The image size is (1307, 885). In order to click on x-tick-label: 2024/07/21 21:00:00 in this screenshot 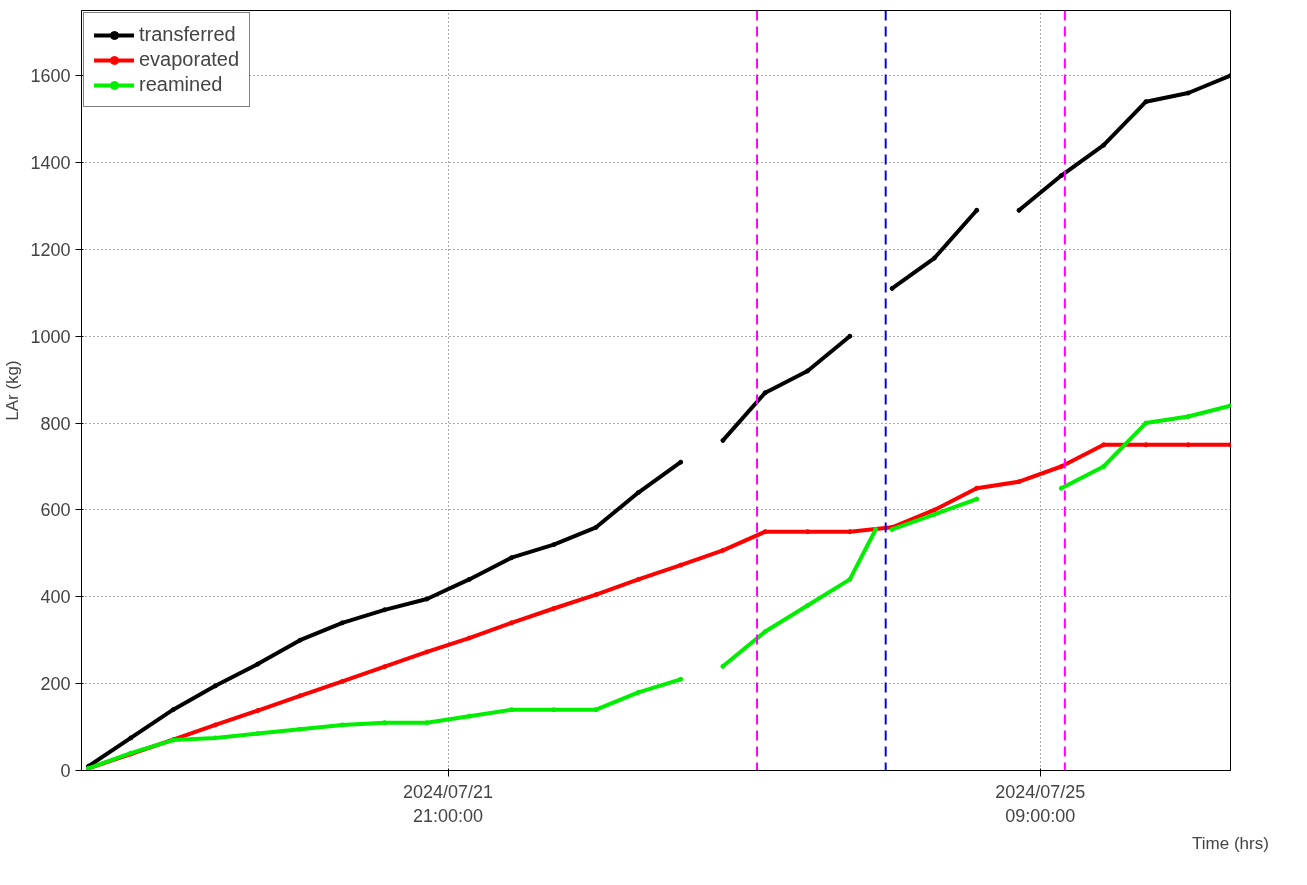, I will do `click(448, 803)`.